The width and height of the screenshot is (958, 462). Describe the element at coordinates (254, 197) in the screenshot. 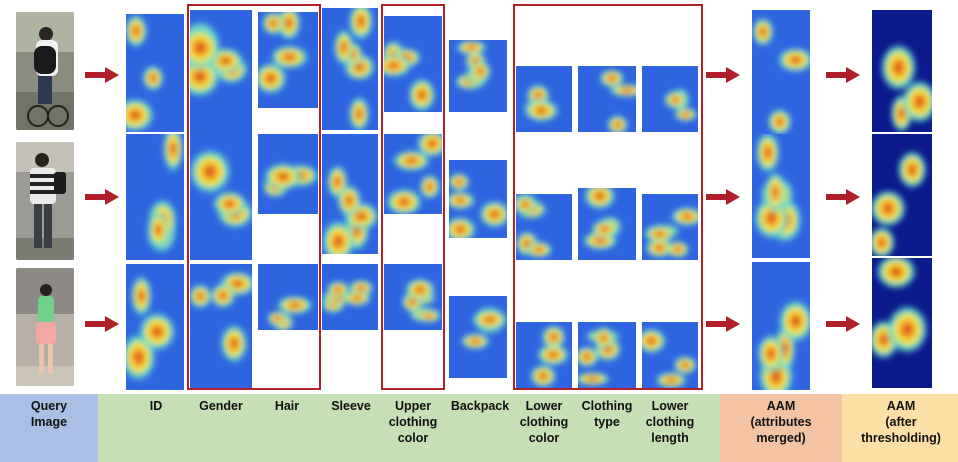

I see `group-box-gender-hair` at that location.